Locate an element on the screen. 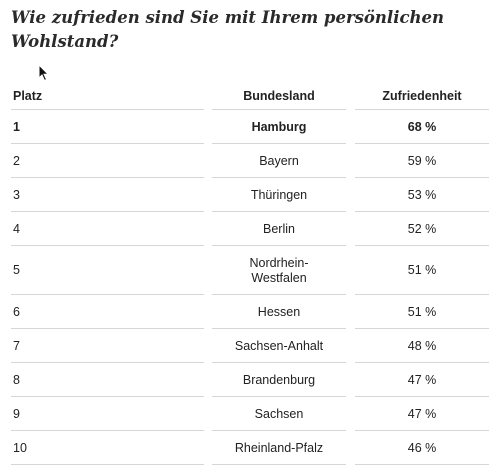  state-cell: Berlin is located at coordinates (279, 228).